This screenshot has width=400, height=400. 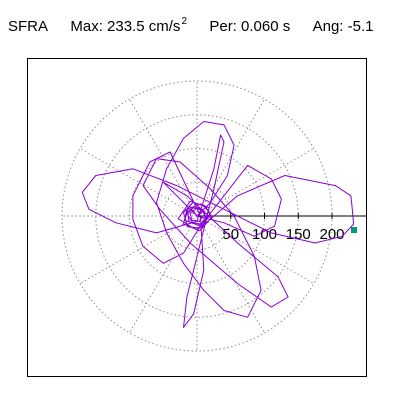 I want to click on radial-ticks: 50 100 150 200, so click(x=283, y=228).